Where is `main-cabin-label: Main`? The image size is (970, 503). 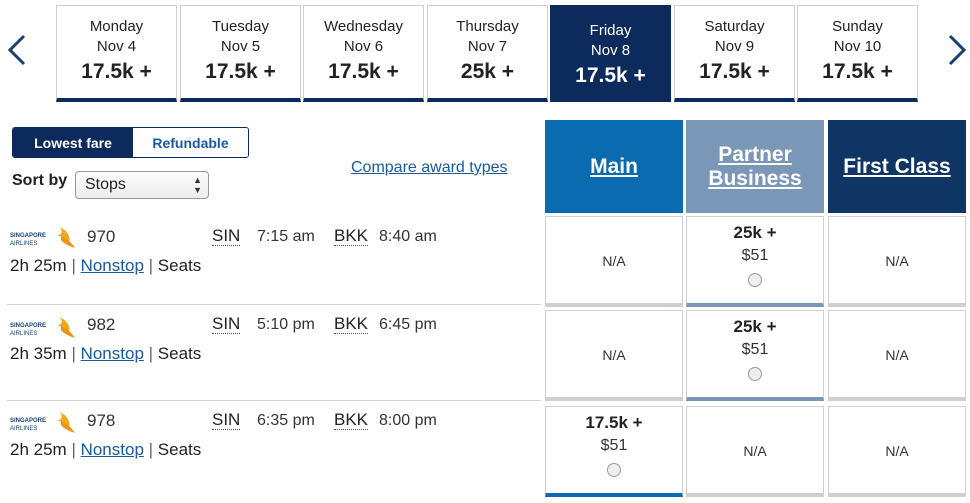
main-cabin-label: Main is located at coordinates (614, 166).